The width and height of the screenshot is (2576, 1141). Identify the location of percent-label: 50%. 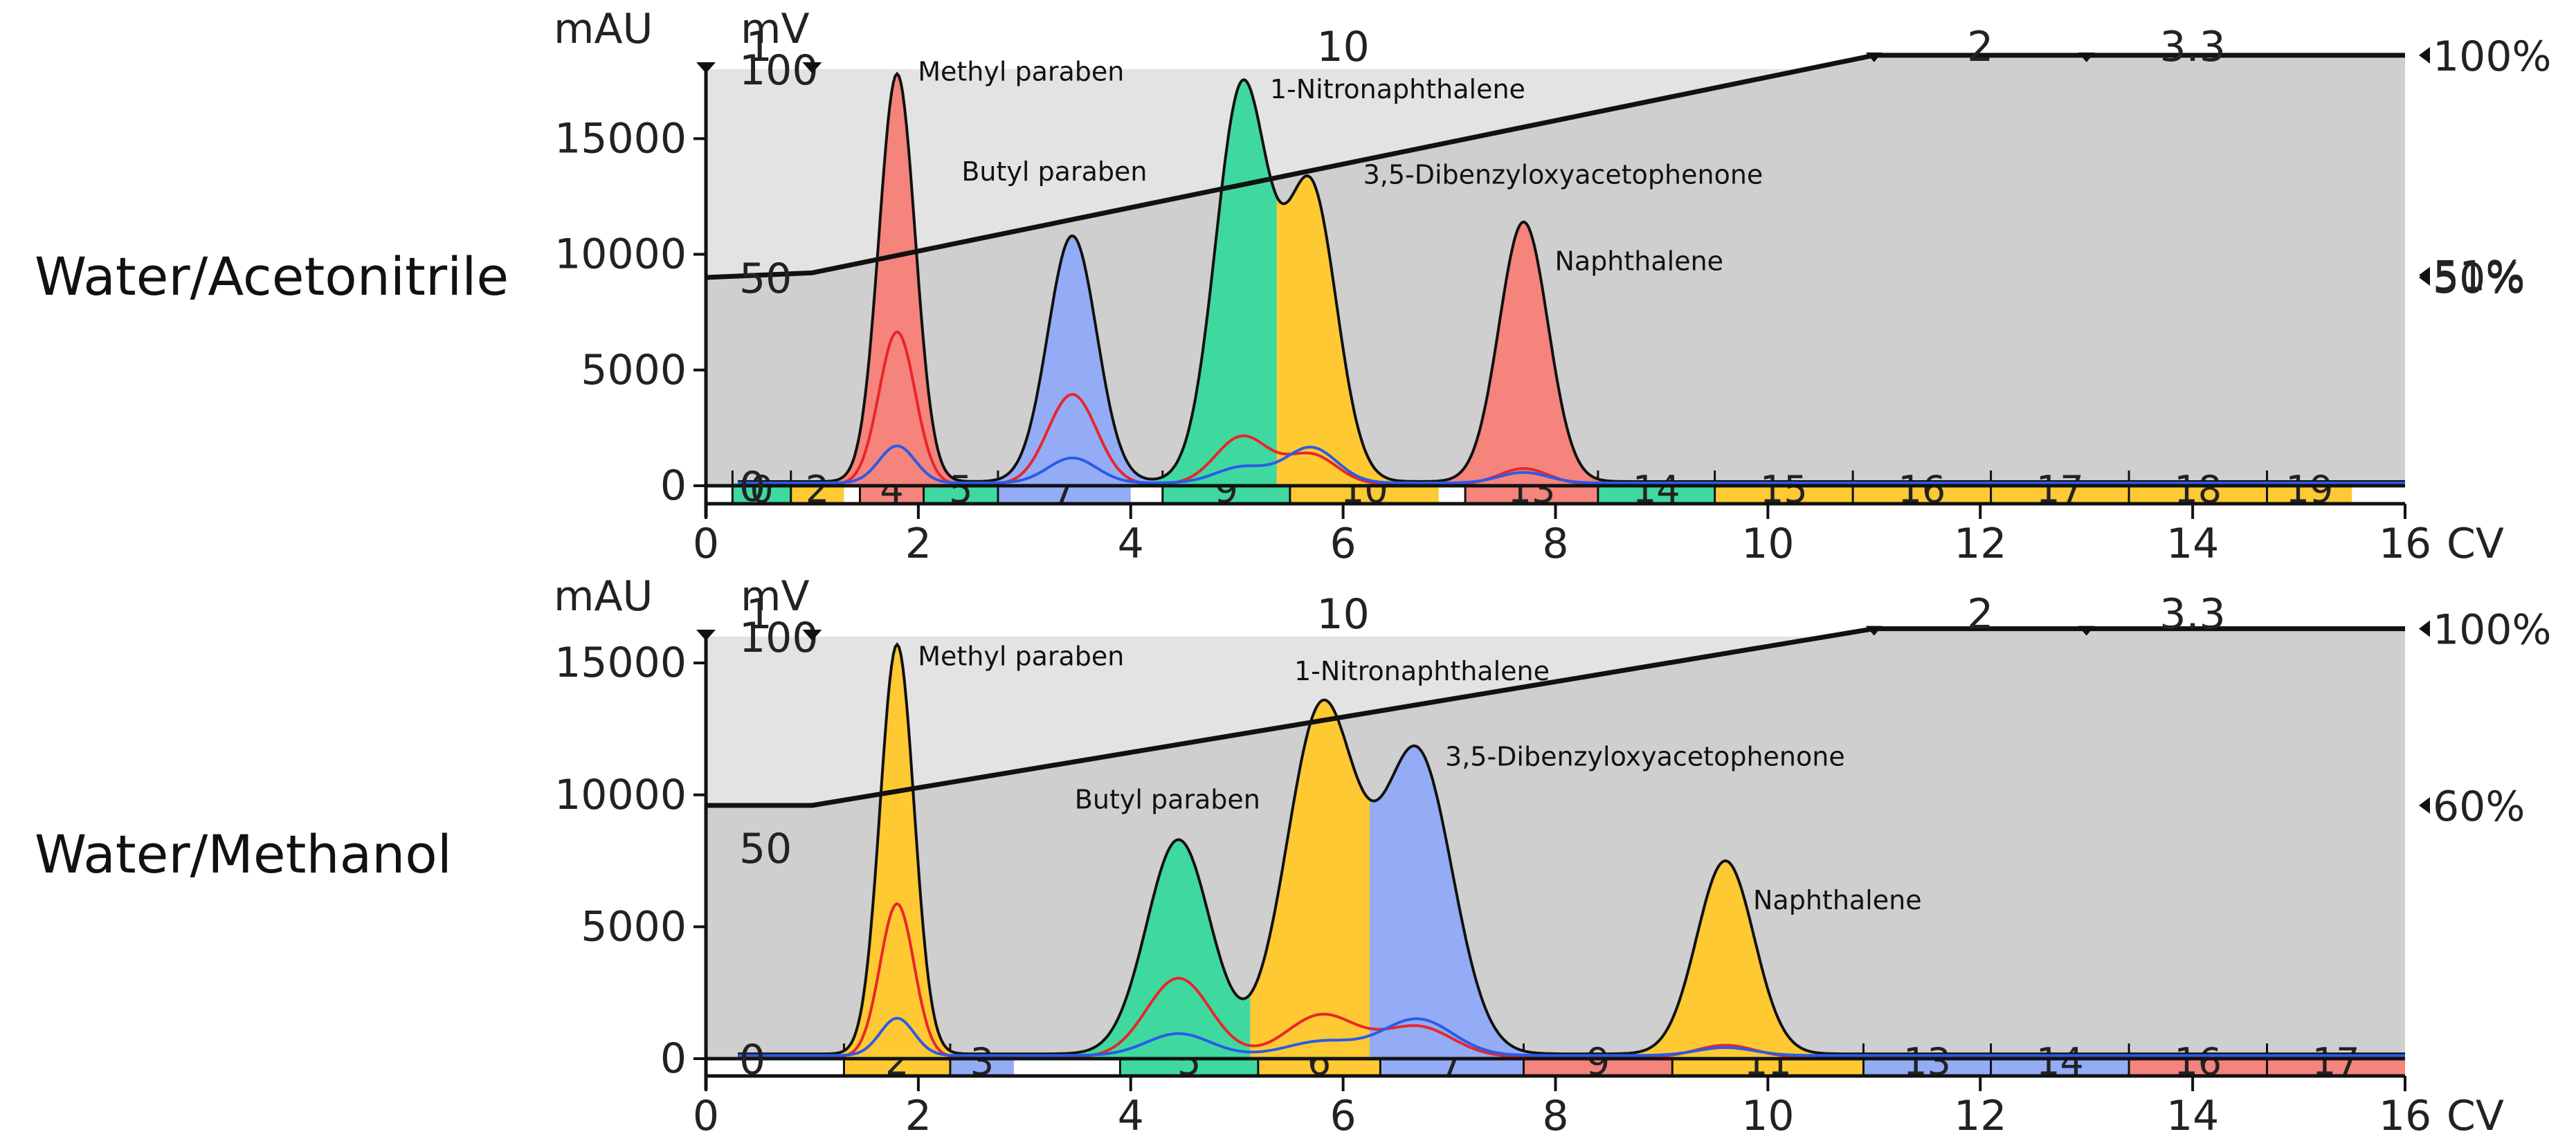
(2479, 279).